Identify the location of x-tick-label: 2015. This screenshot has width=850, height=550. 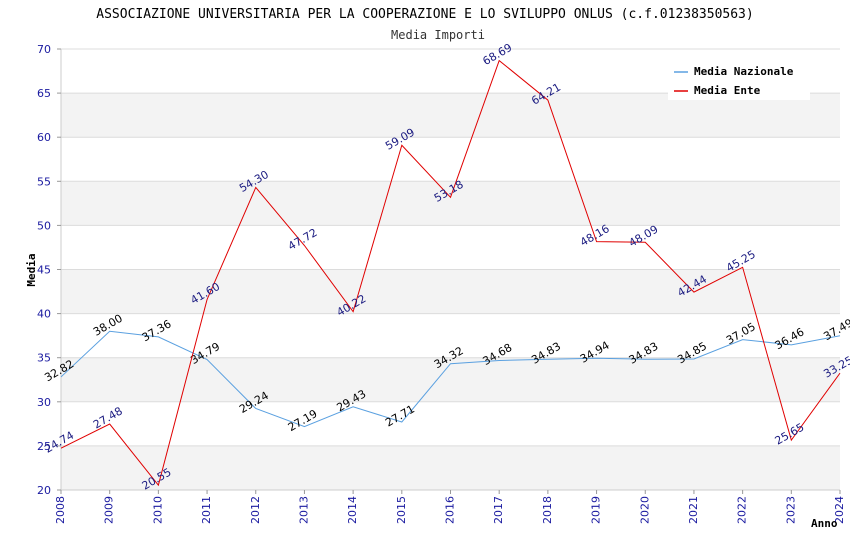
(401, 510).